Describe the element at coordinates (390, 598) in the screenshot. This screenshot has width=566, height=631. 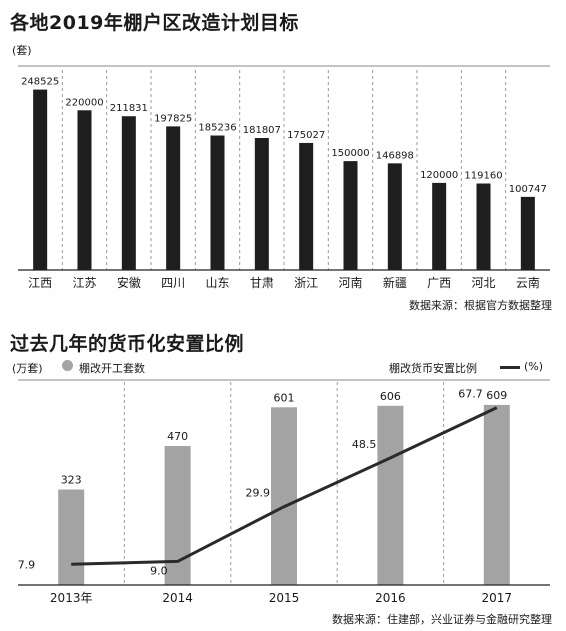
I see `chart2-category-label: 2016` at that location.